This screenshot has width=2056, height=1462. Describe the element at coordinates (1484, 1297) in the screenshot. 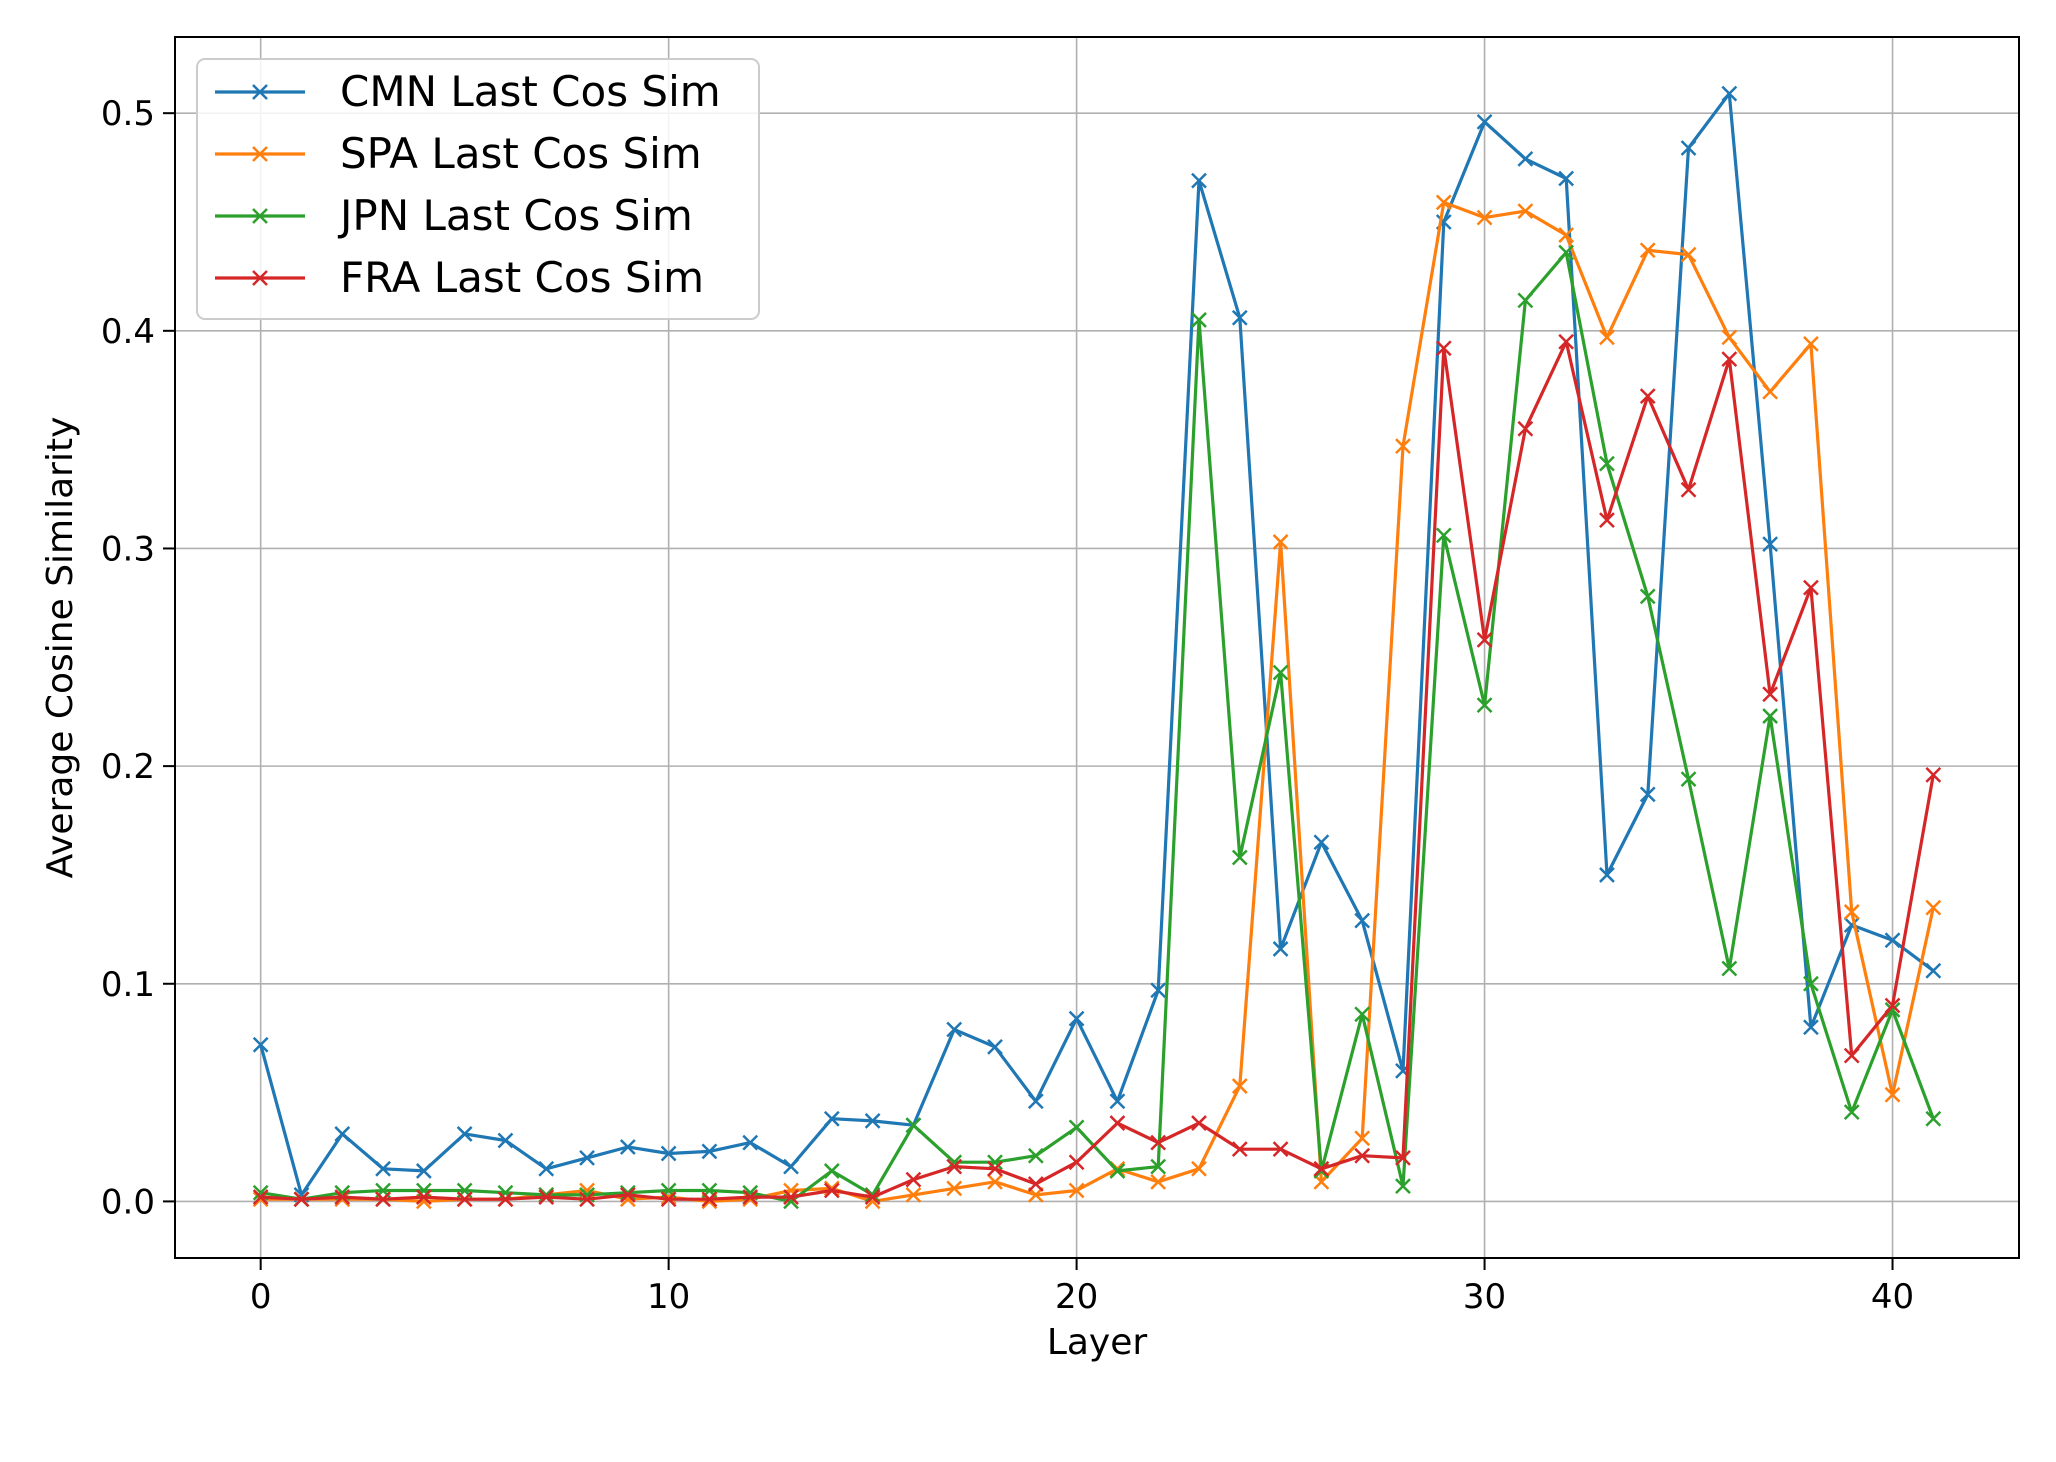

I see `x-tick-label: 30` at that location.